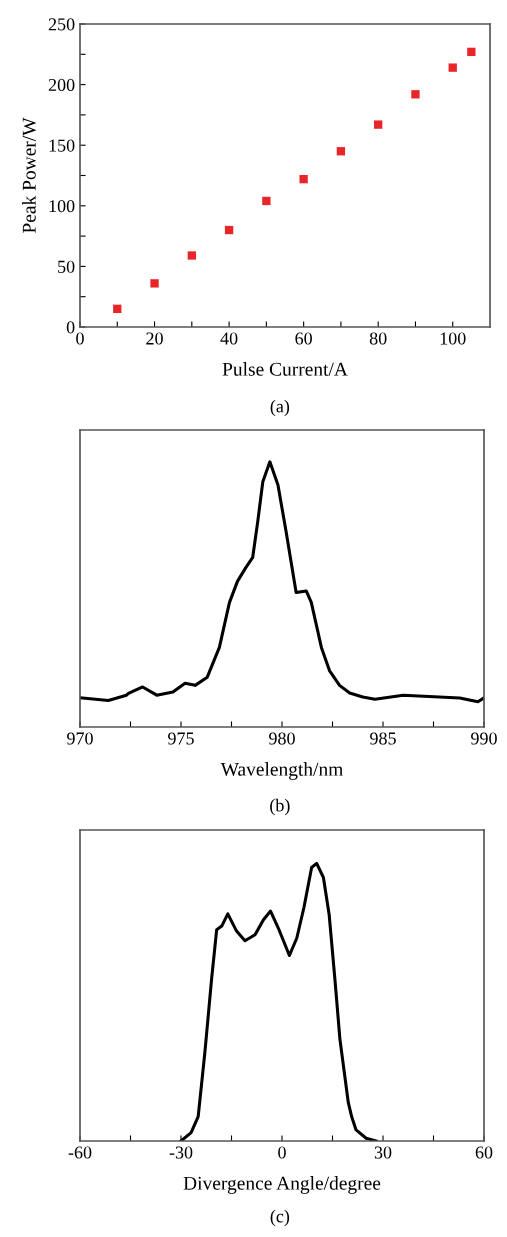 The height and width of the screenshot is (1237, 507). I want to click on x-tick-label: 980, so click(282, 738).